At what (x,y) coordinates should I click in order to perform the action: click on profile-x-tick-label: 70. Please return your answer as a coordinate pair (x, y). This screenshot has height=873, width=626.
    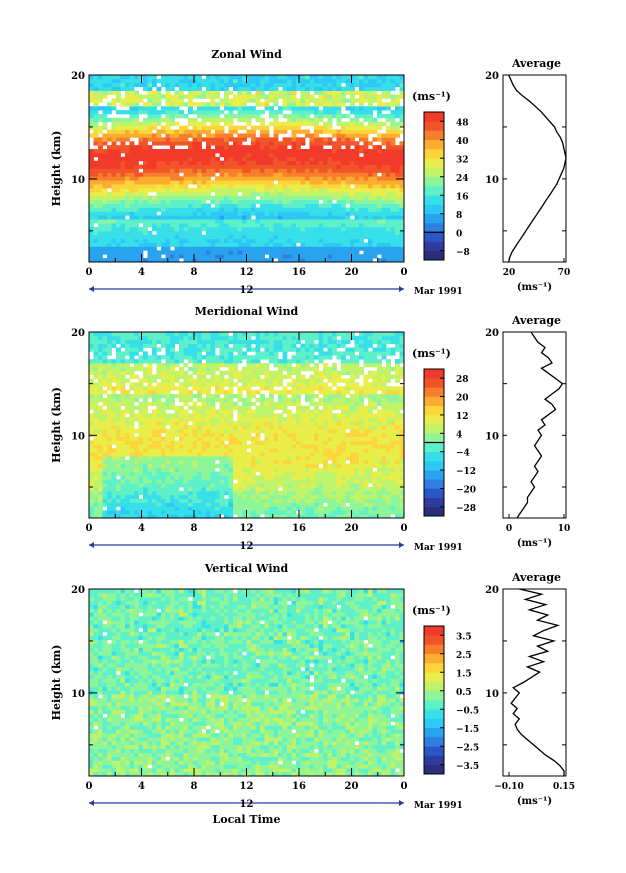
    Looking at the image, I should click on (564, 273).